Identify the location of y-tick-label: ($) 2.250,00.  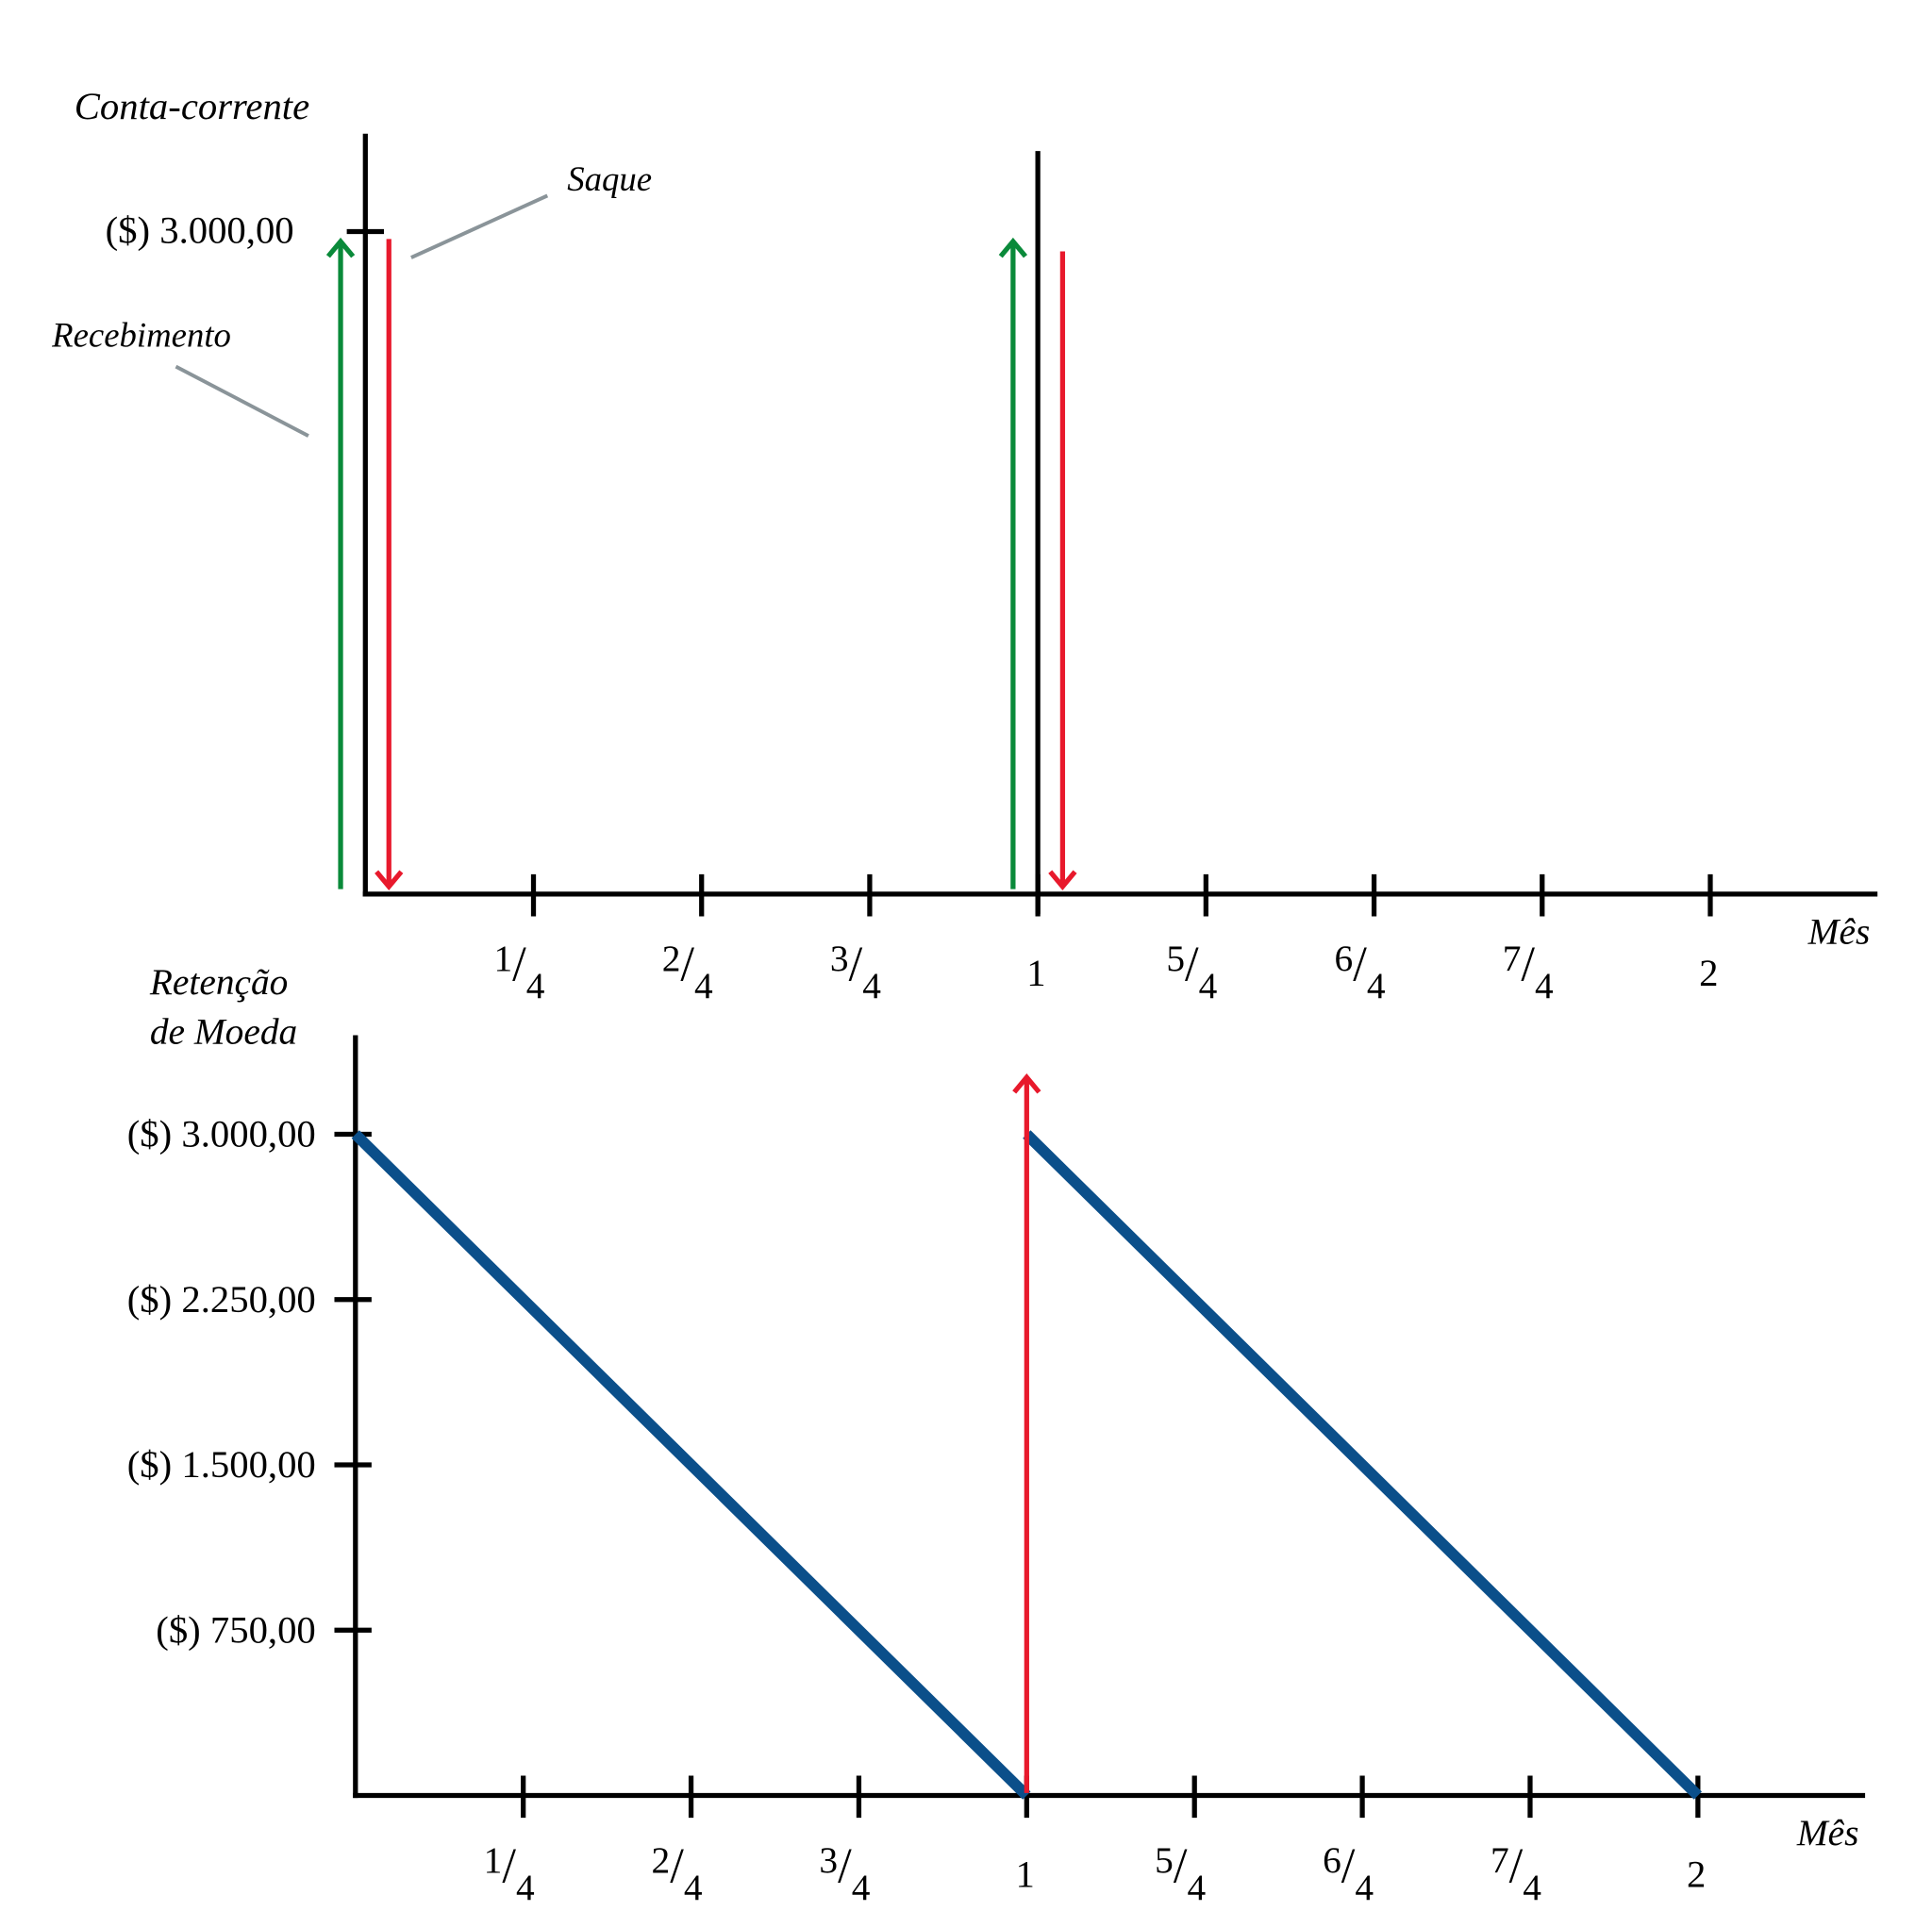
(221, 1299).